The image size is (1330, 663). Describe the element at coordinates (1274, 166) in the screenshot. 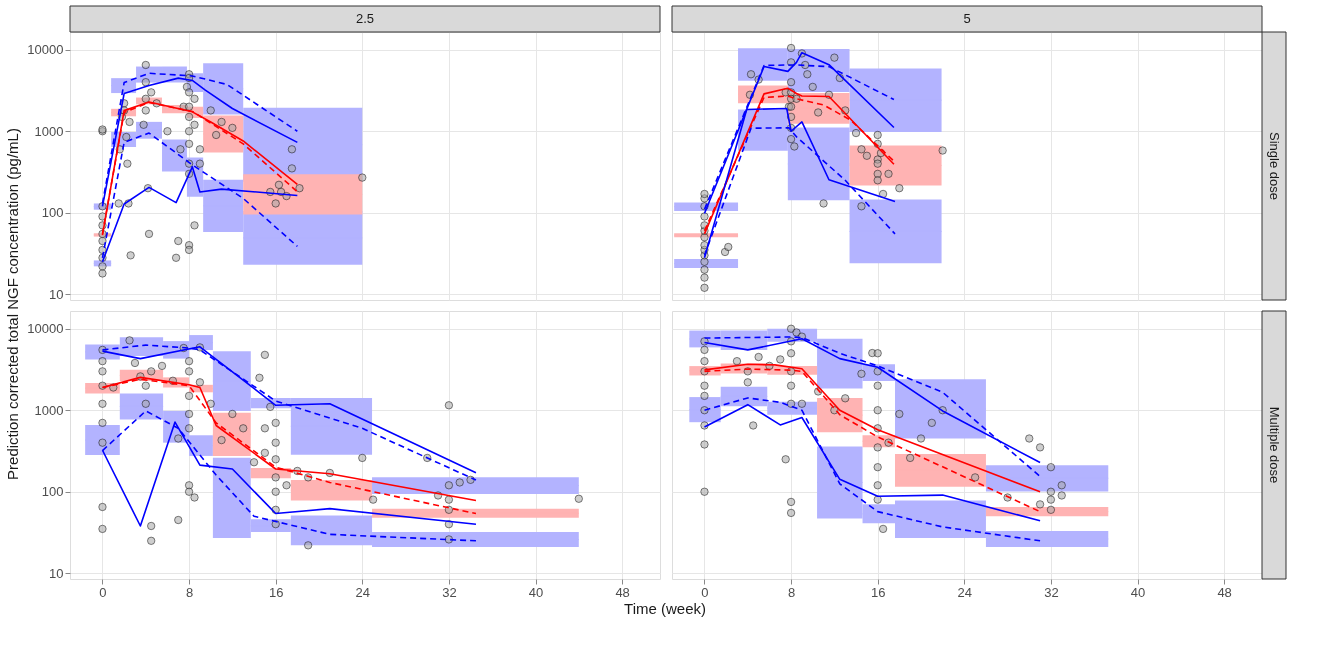

I see `y2-axis-title: Single dose` at that location.